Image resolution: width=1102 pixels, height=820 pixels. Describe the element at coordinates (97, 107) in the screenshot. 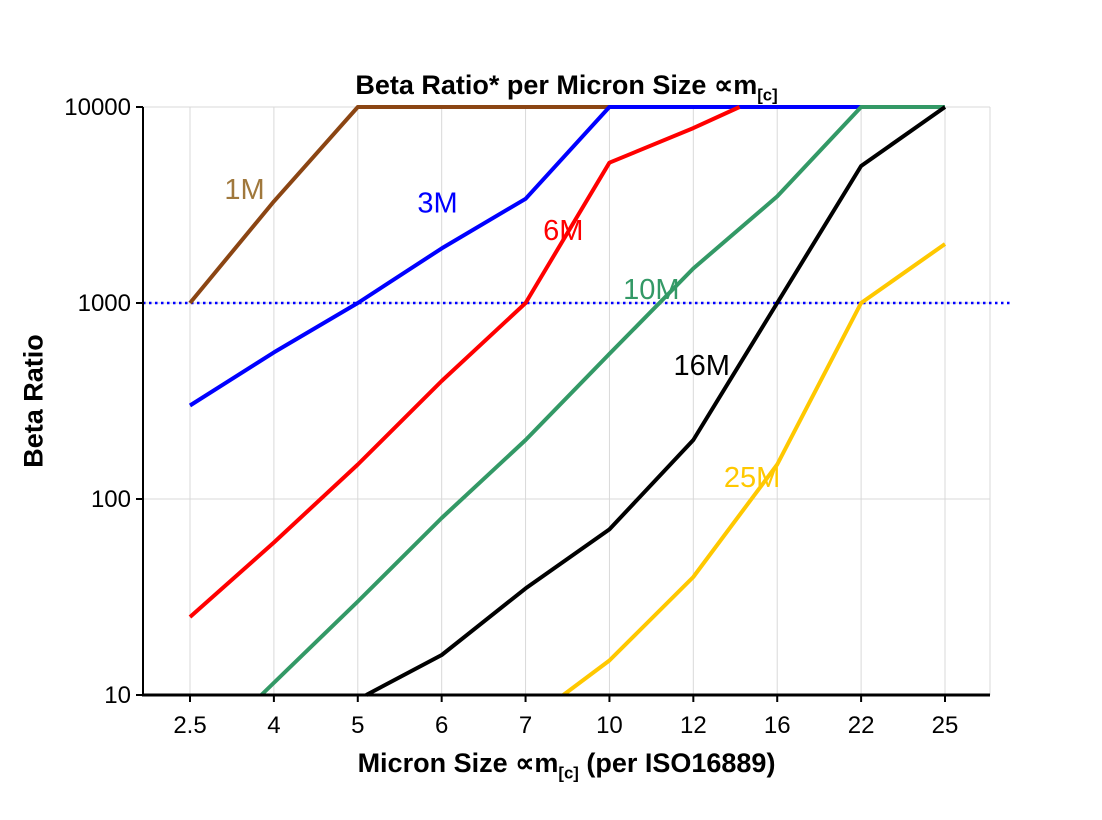

I see `y-tick-label: 10000` at that location.